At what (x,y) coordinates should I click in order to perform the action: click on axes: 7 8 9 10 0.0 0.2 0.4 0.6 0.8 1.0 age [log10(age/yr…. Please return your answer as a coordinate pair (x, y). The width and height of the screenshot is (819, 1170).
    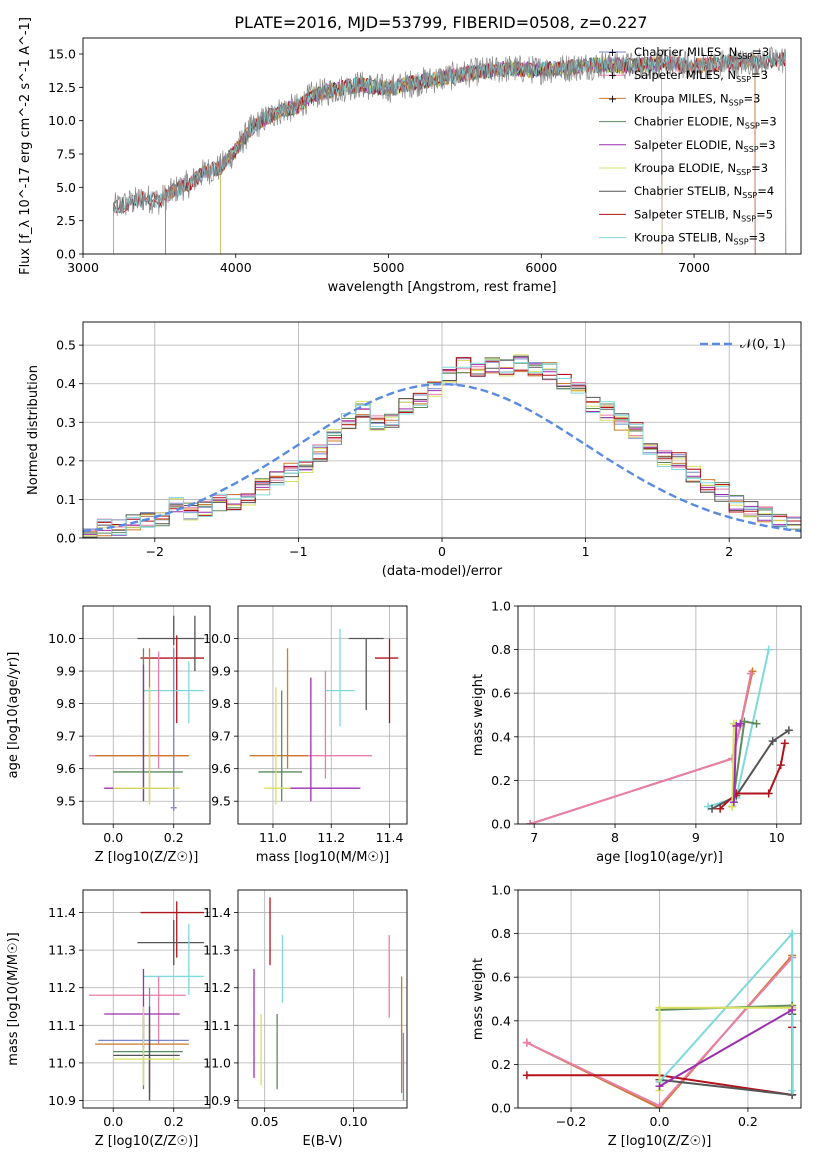
    Looking at the image, I should click on (636, 732).